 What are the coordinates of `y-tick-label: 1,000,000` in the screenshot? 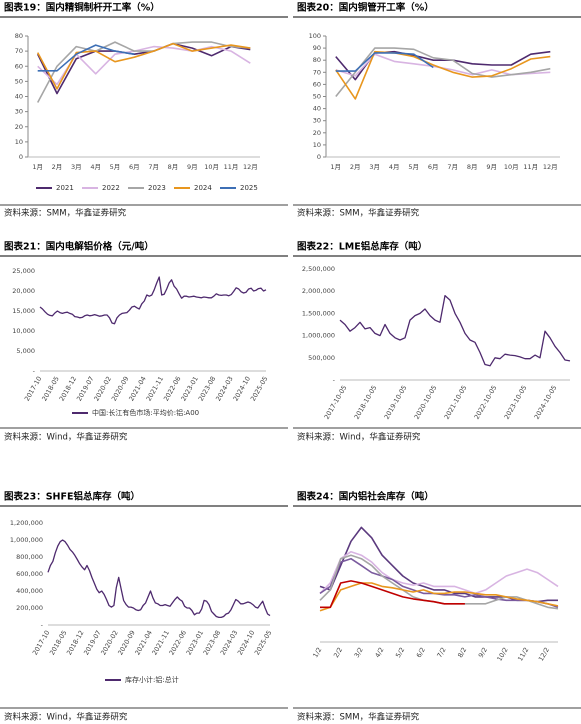 It's located at (26, 540).